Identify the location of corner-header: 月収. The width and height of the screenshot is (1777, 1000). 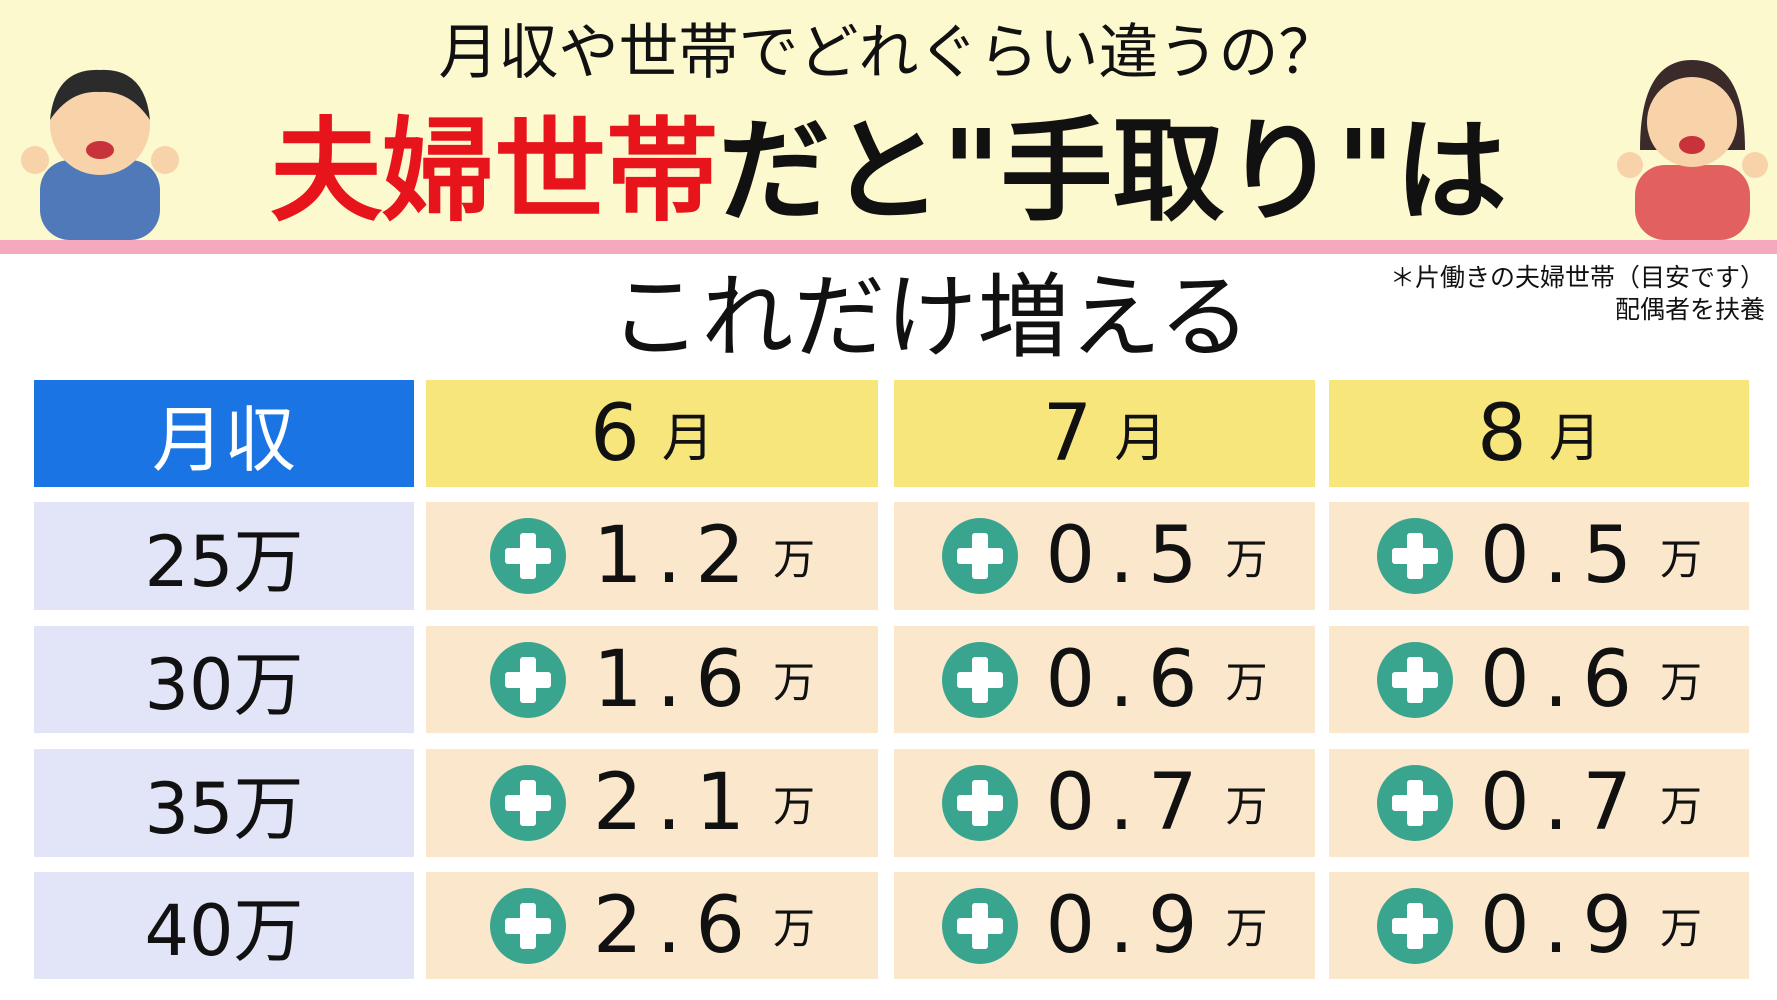
(224, 433).